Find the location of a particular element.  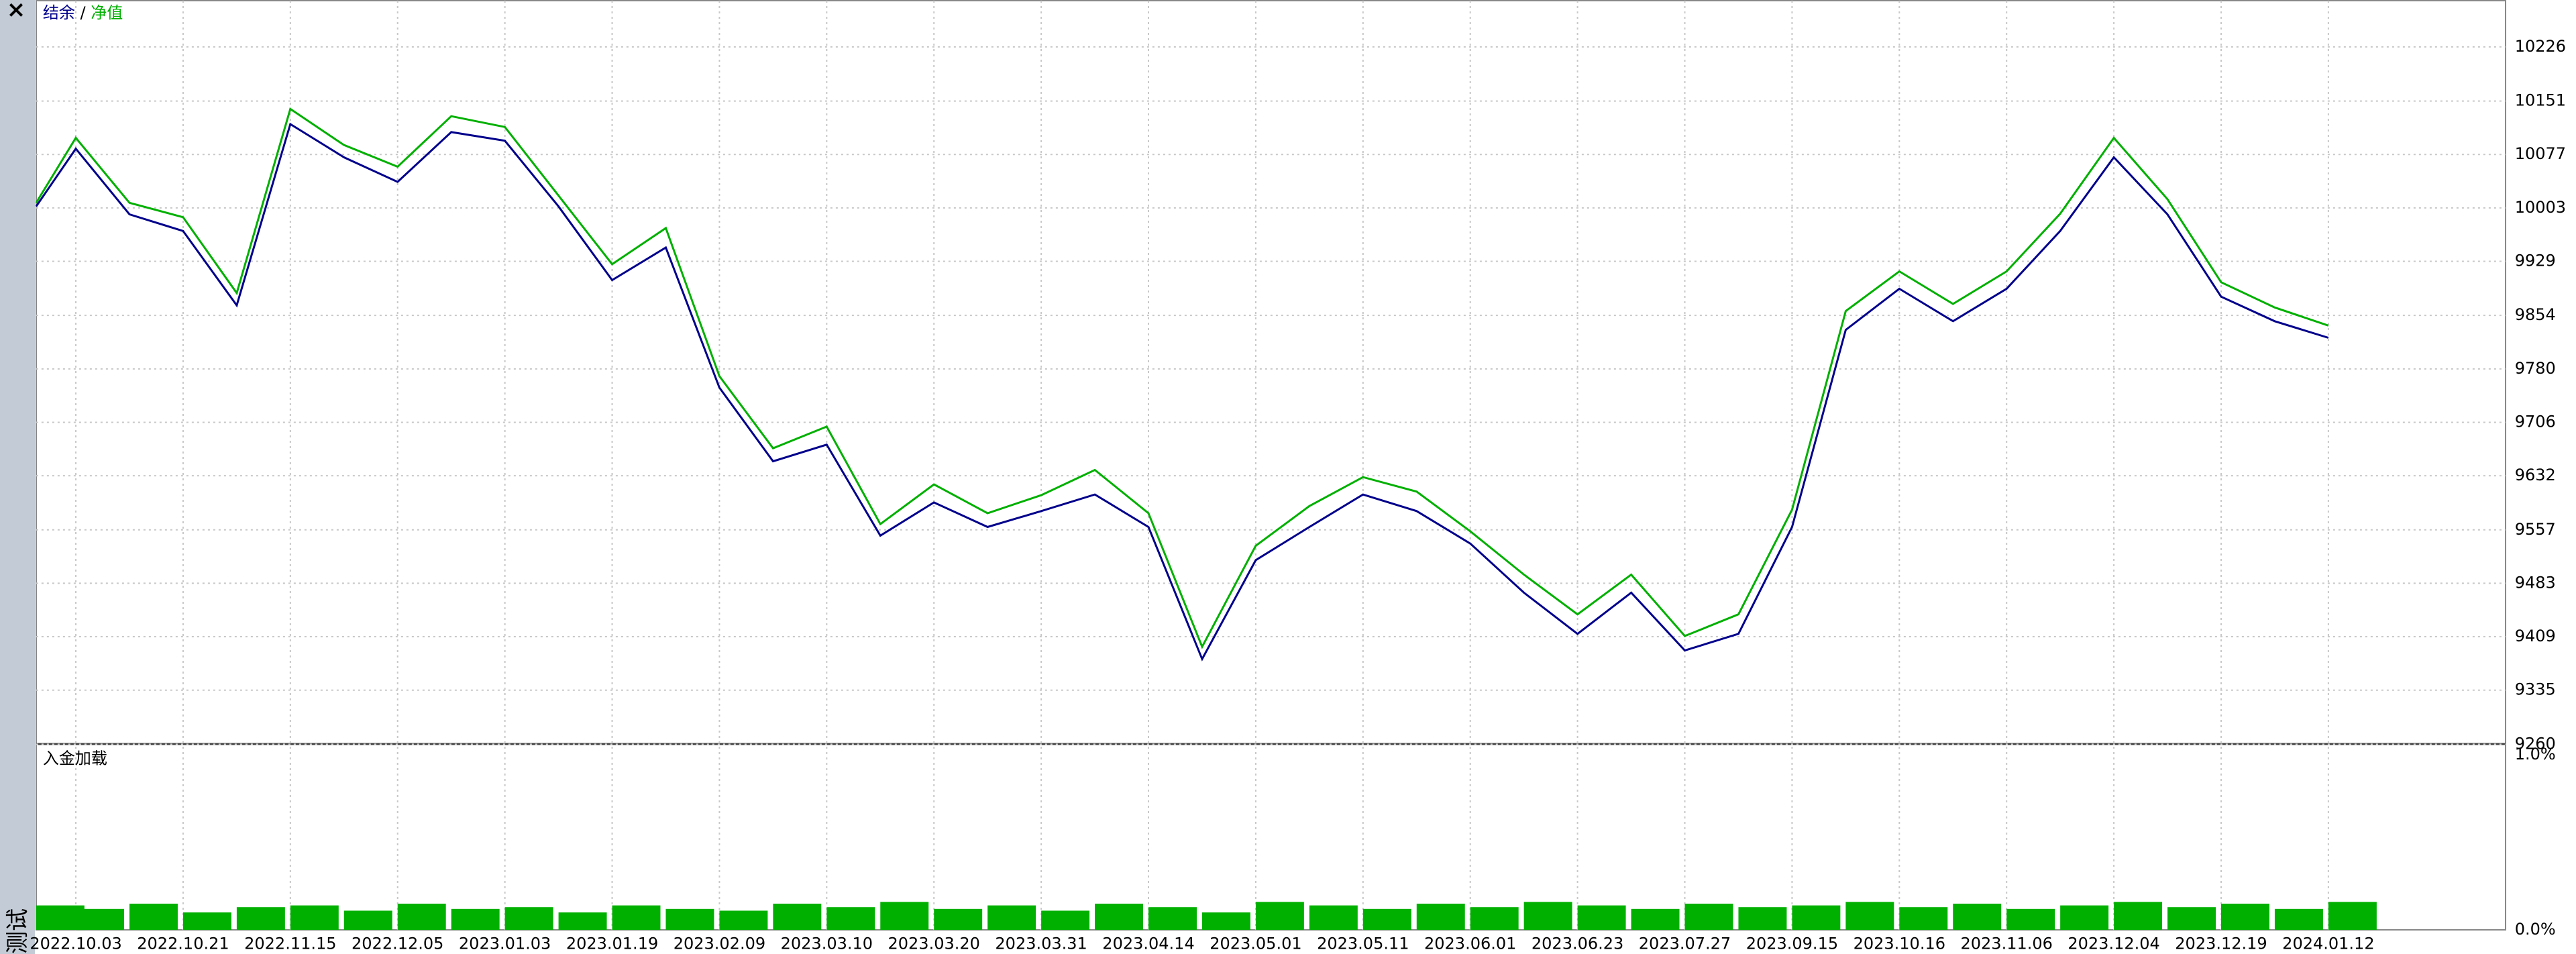

x-tick-label: 2023.12.04 is located at coordinates (2113, 943).